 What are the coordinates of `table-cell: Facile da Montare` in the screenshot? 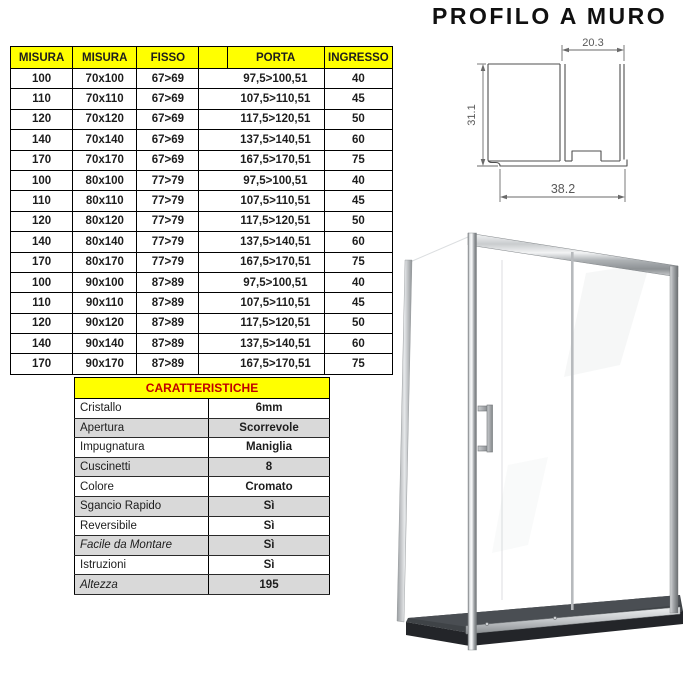 It's located at (141, 545).